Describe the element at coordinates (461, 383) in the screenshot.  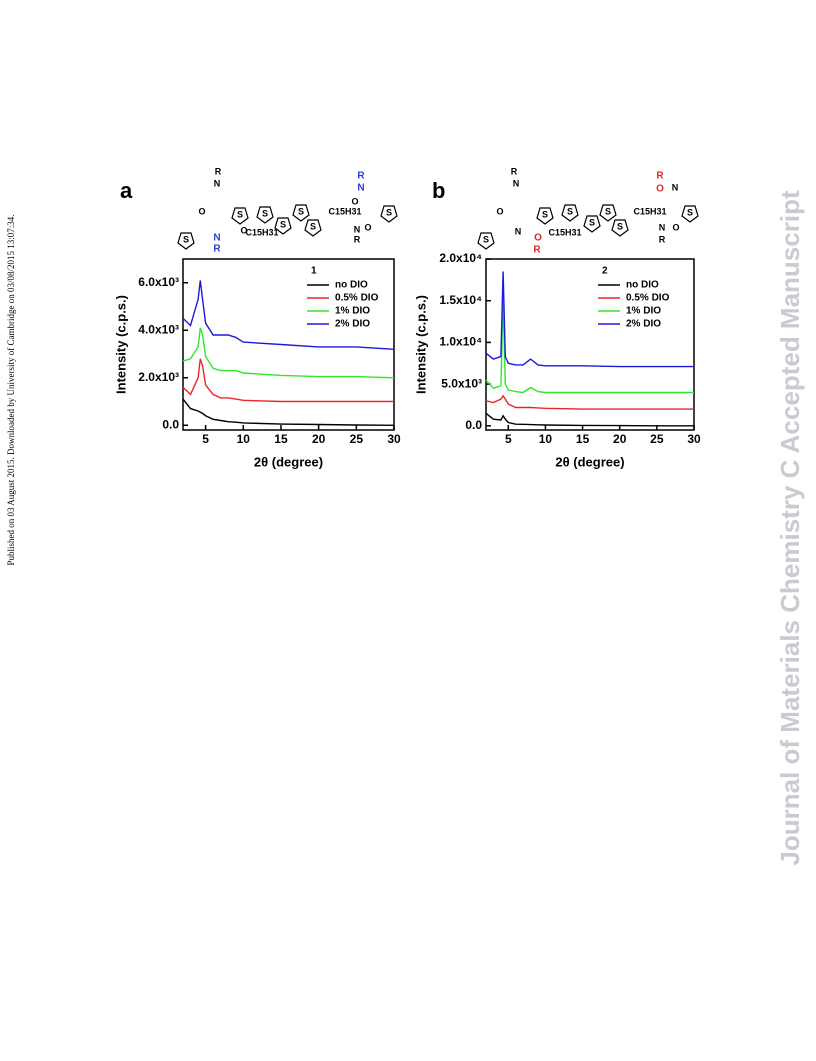
I see `y-tick-label: 5.0x10³` at that location.